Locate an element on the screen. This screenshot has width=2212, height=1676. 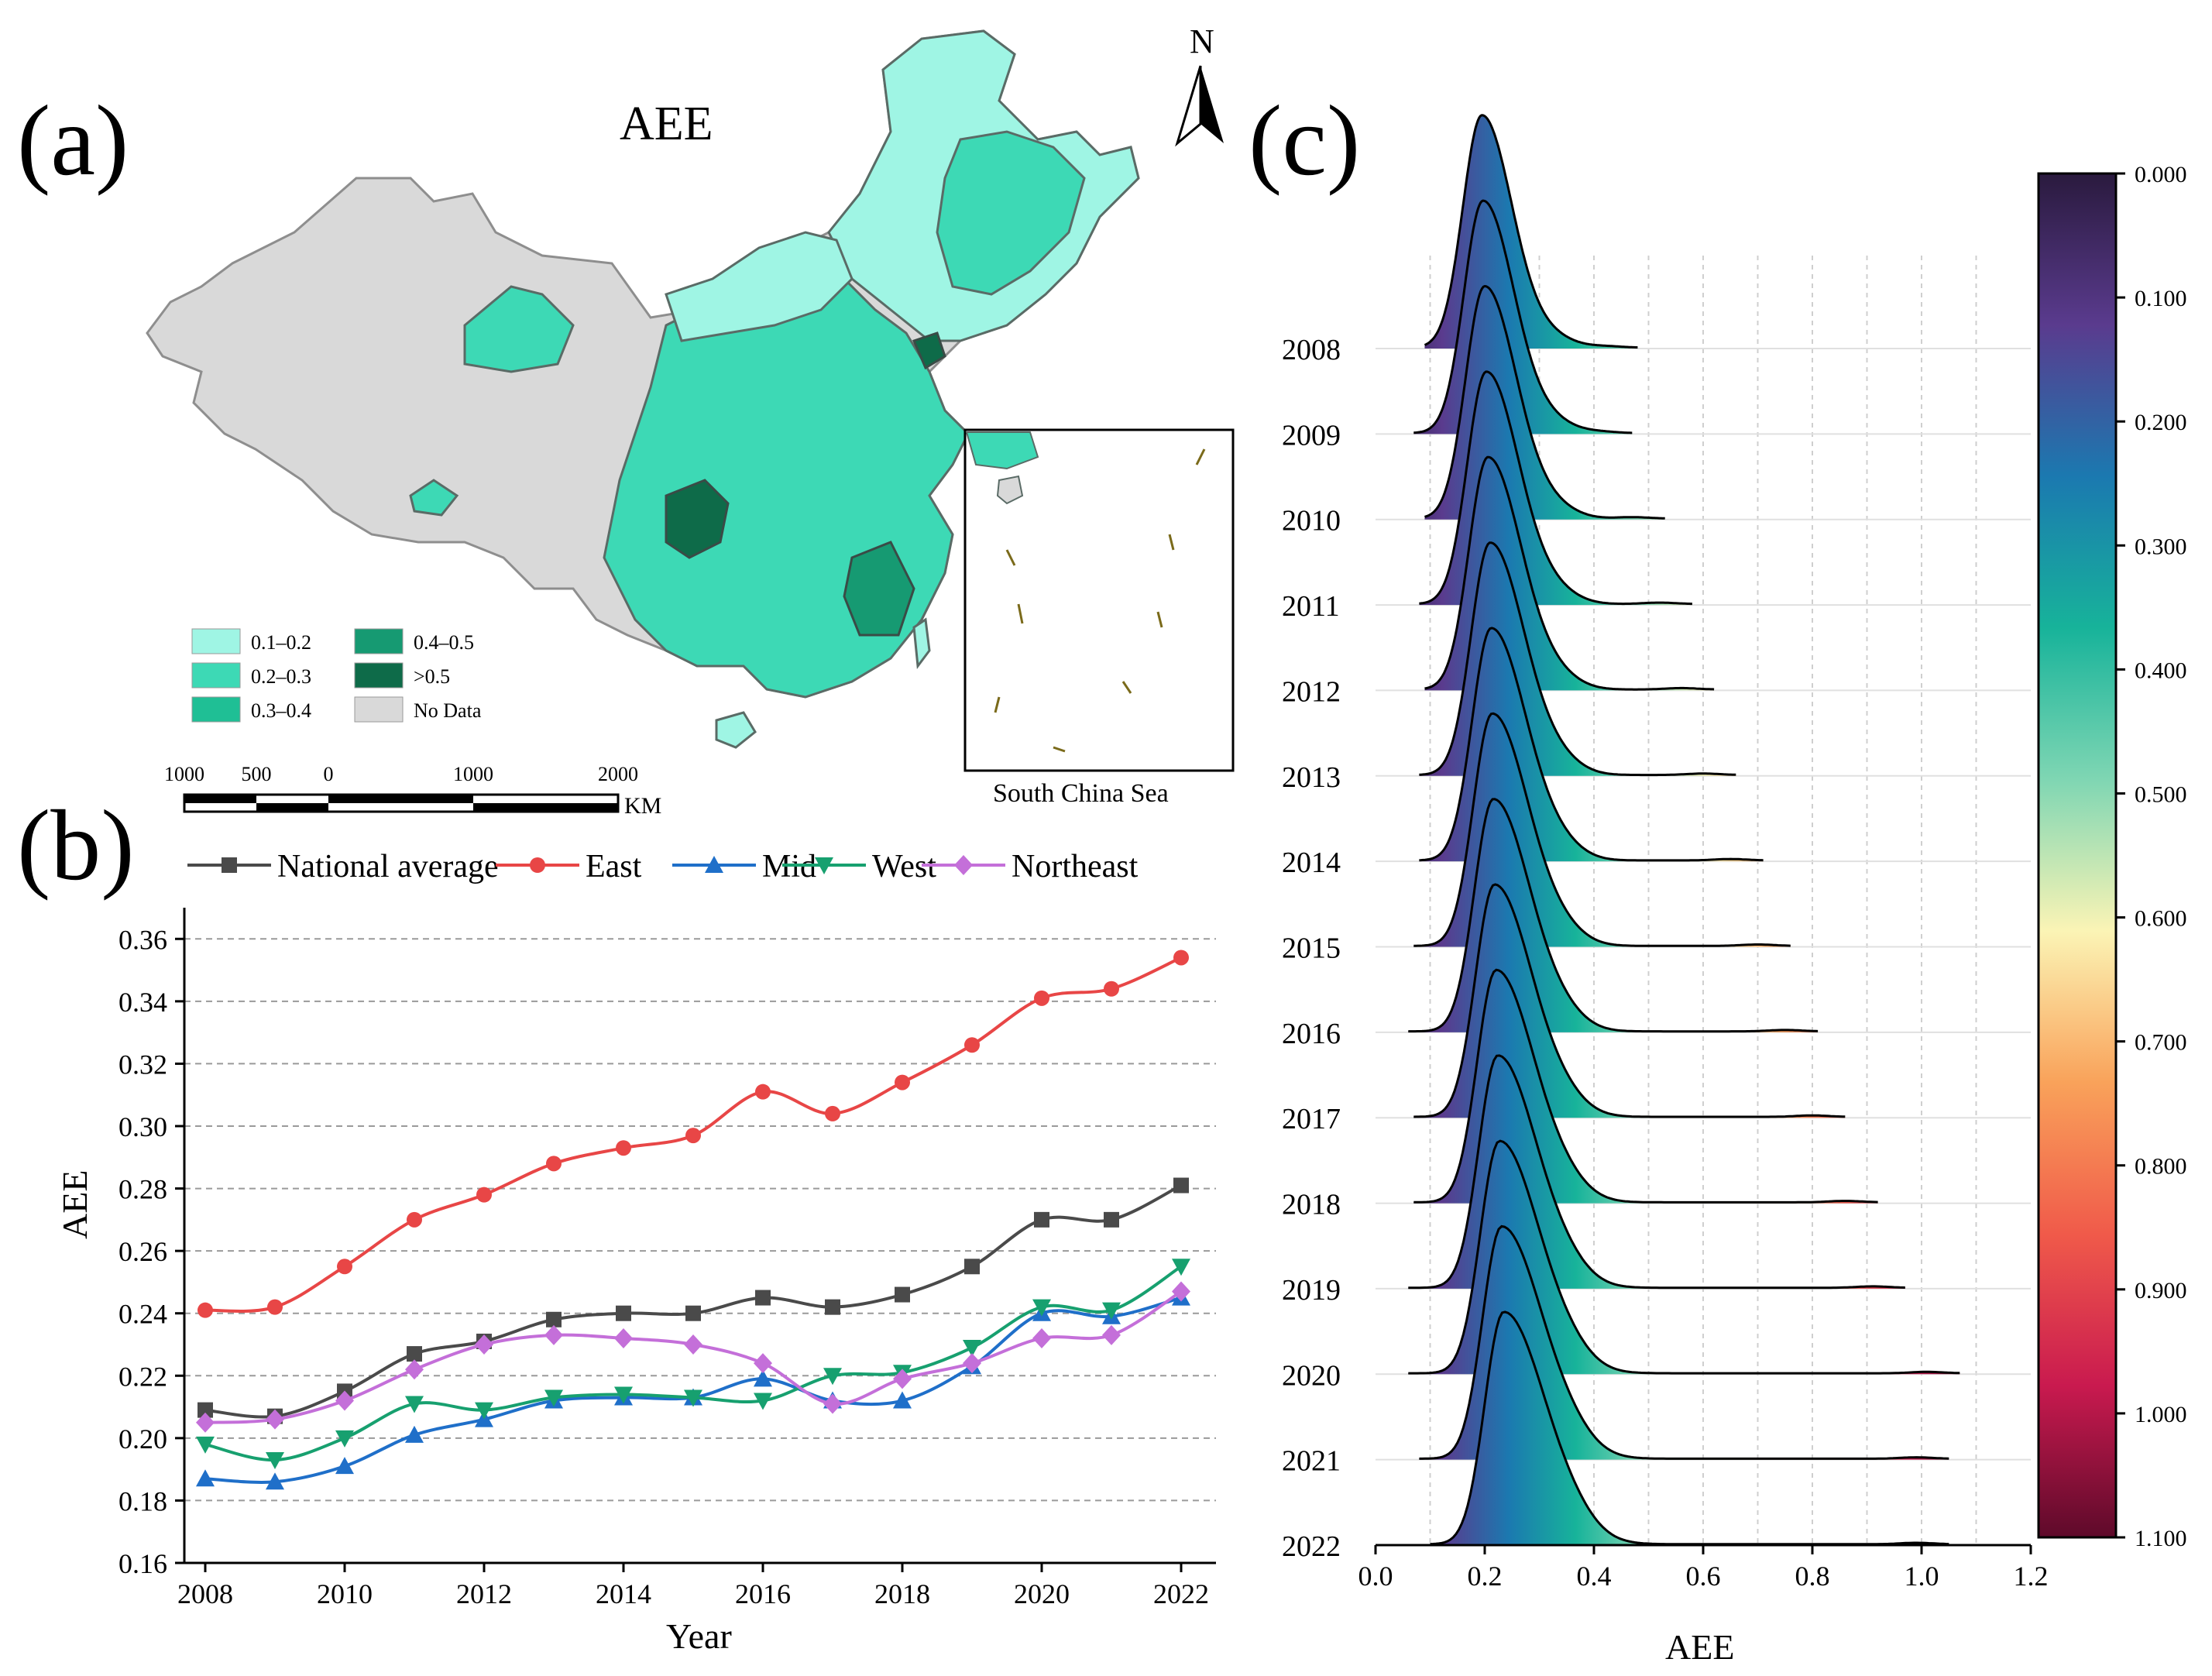
ridge-year-label: 2019 is located at coordinates (1311, 1291).